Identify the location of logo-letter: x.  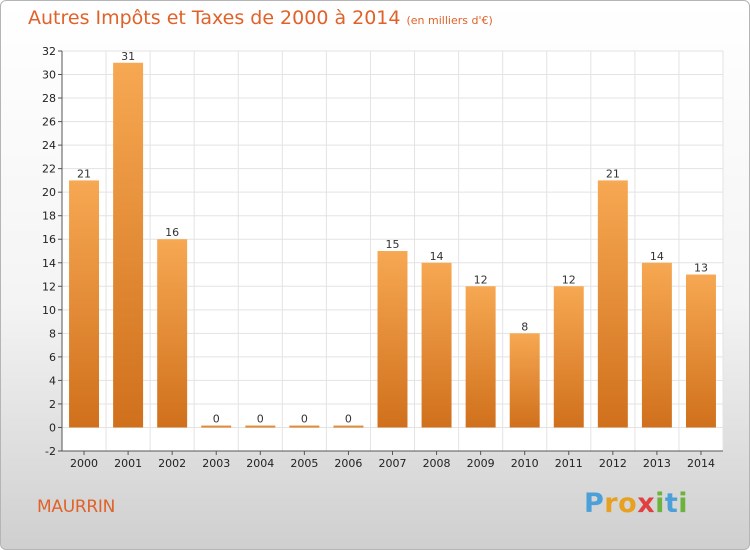
(646, 503).